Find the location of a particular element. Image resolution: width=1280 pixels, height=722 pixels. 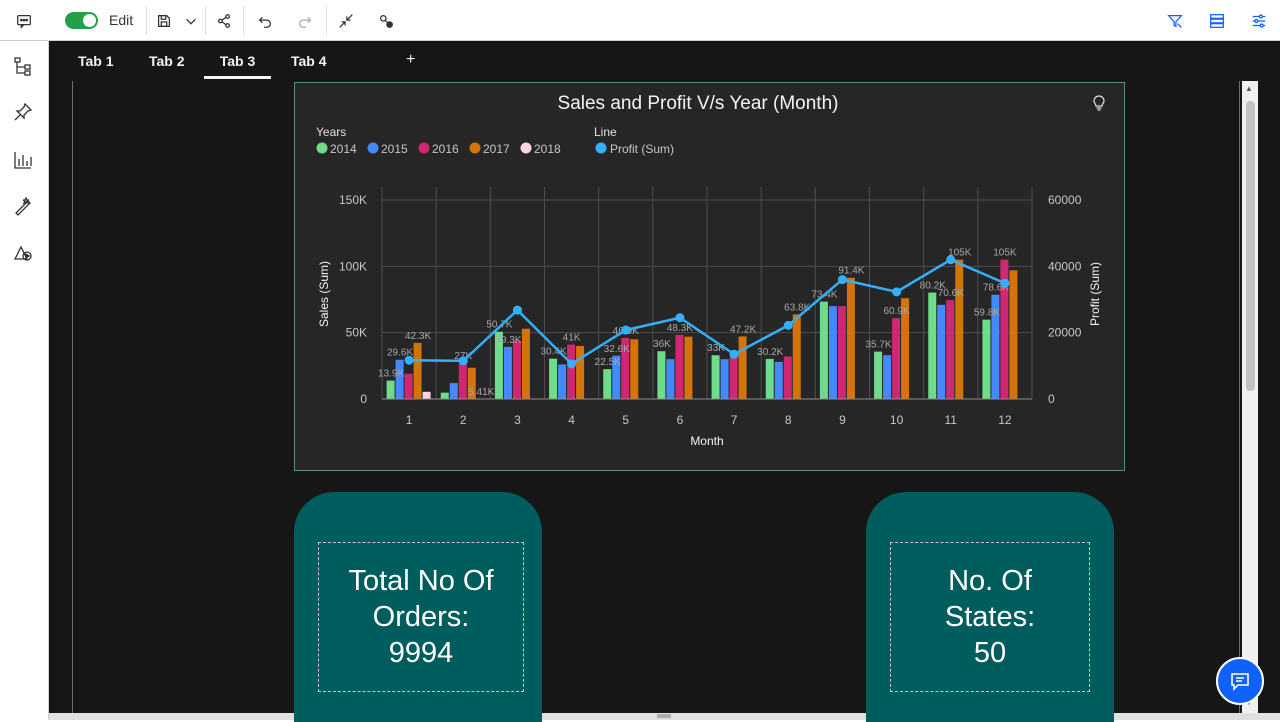

tree-icon is located at coordinates (24, 67).